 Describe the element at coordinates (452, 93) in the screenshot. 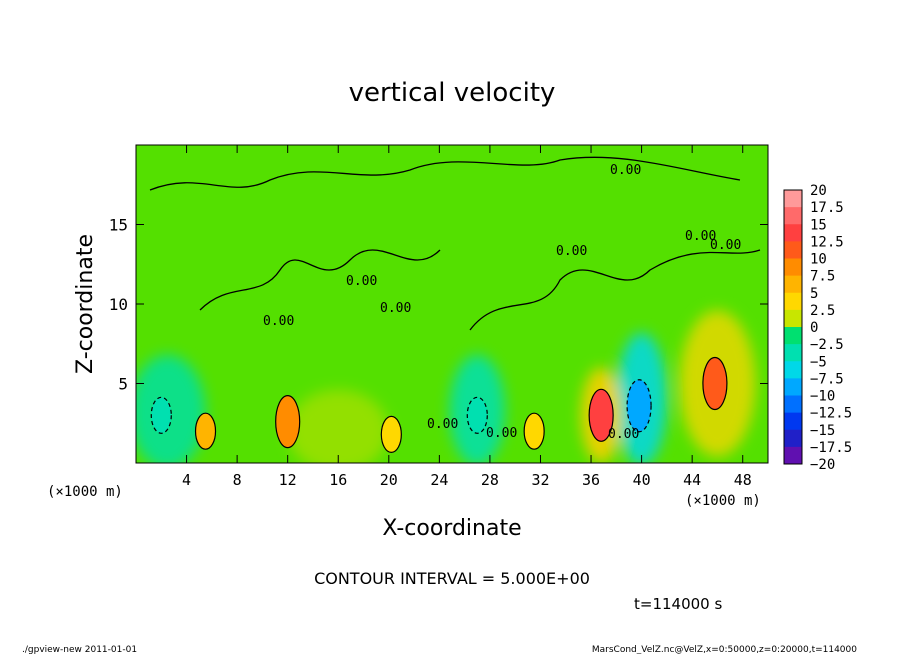

I see `chart-title: vertical velocity` at that location.